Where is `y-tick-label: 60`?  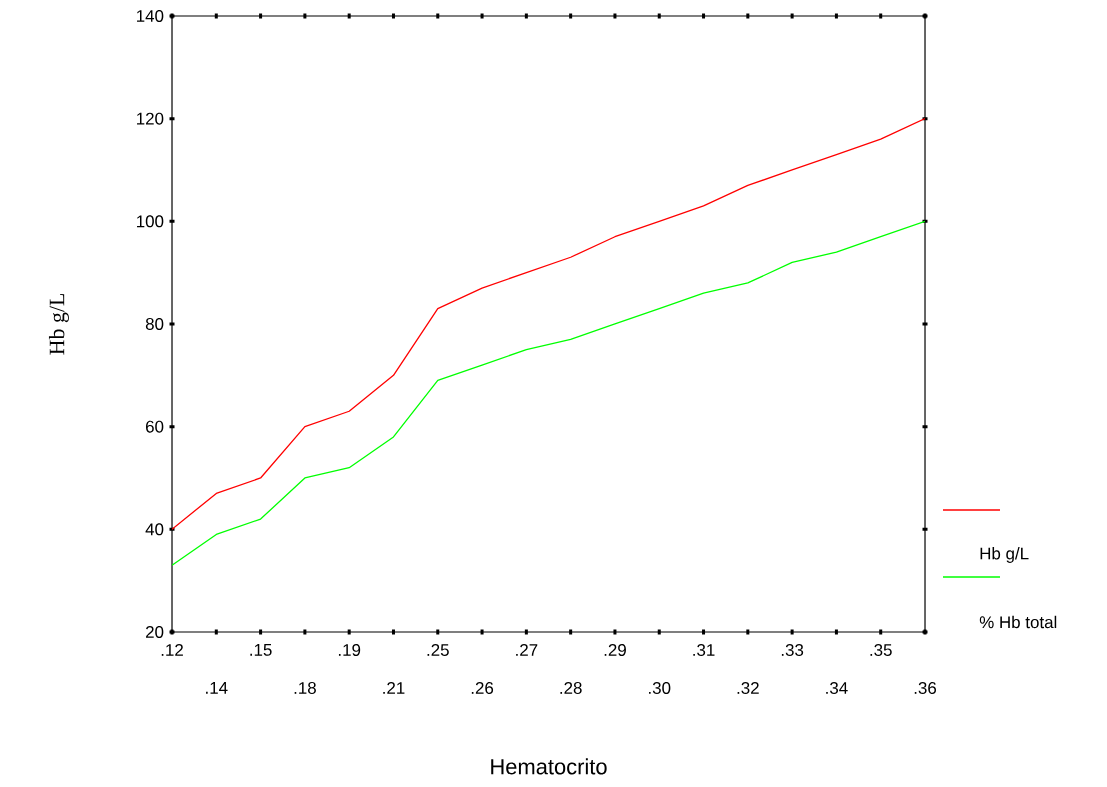
y-tick-label: 60 is located at coordinates (155, 426).